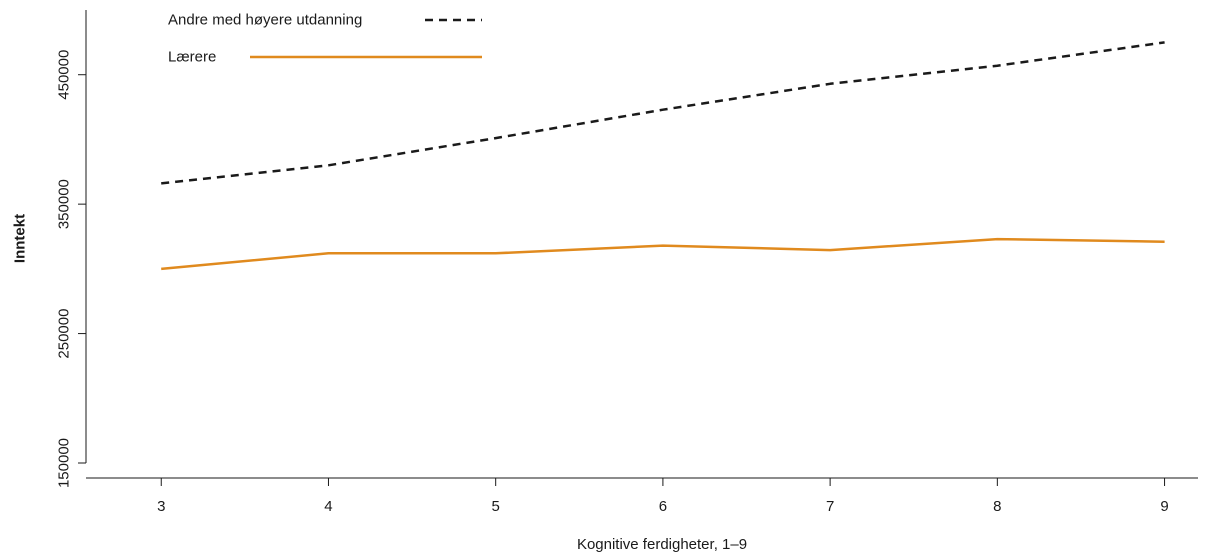 The width and height of the screenshot is (1216, 558). I want to click on legend-label: Andre med høyere utdanning, so click(265, 20).